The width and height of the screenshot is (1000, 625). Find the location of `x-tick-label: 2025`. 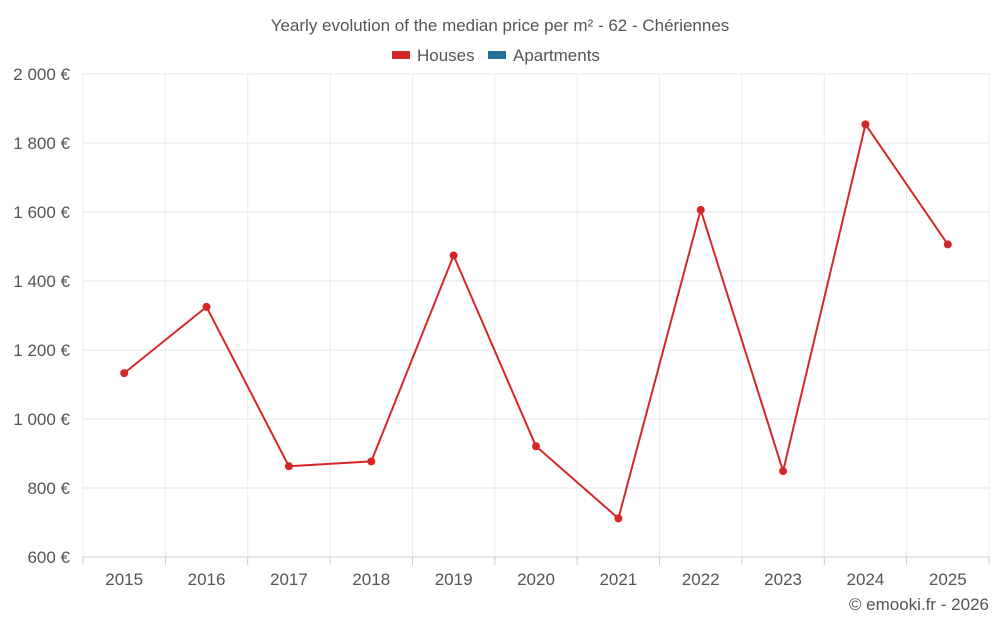

x-tick-label: 2025 is located at coordinates (948, 579).